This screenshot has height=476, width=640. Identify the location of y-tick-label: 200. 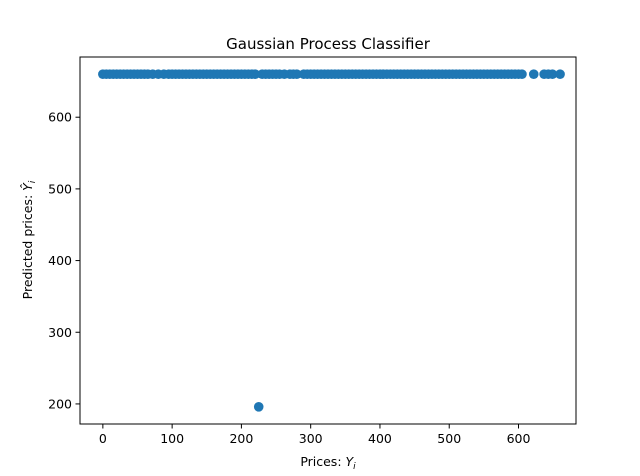
(60, 403).